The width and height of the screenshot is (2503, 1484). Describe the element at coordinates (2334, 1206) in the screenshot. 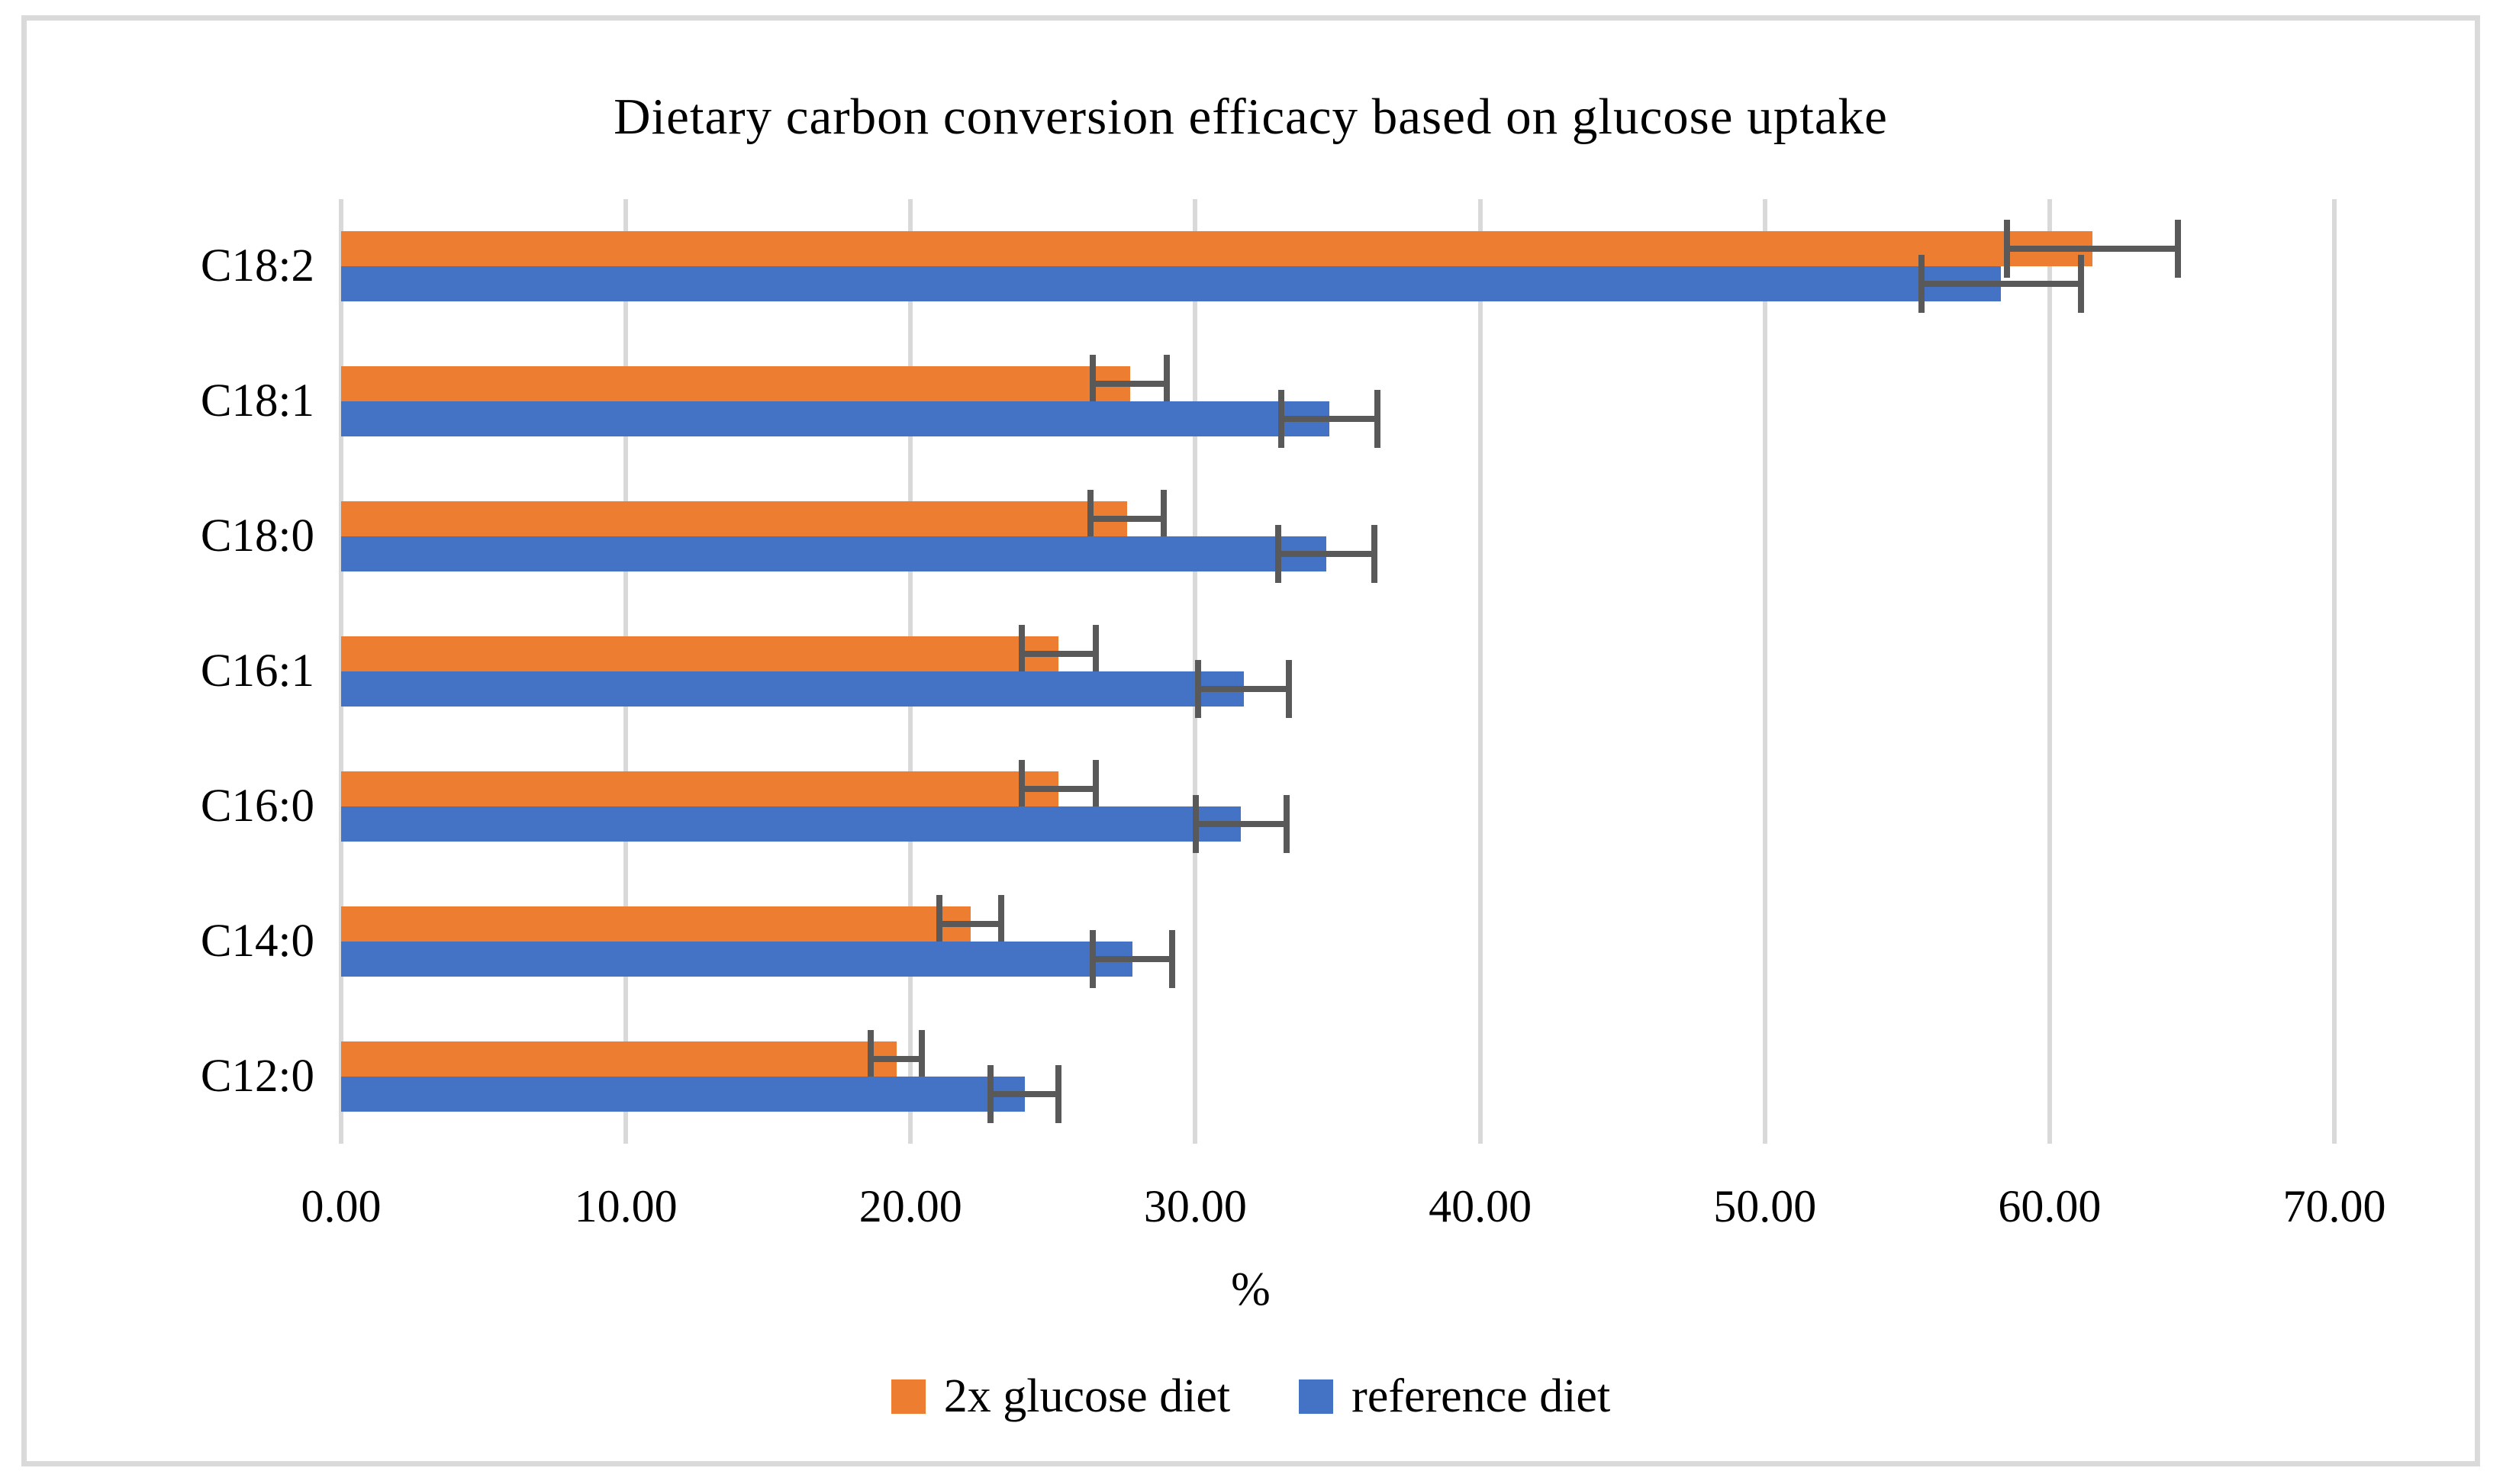

I see `x-tick-label: 70.00` at that location.